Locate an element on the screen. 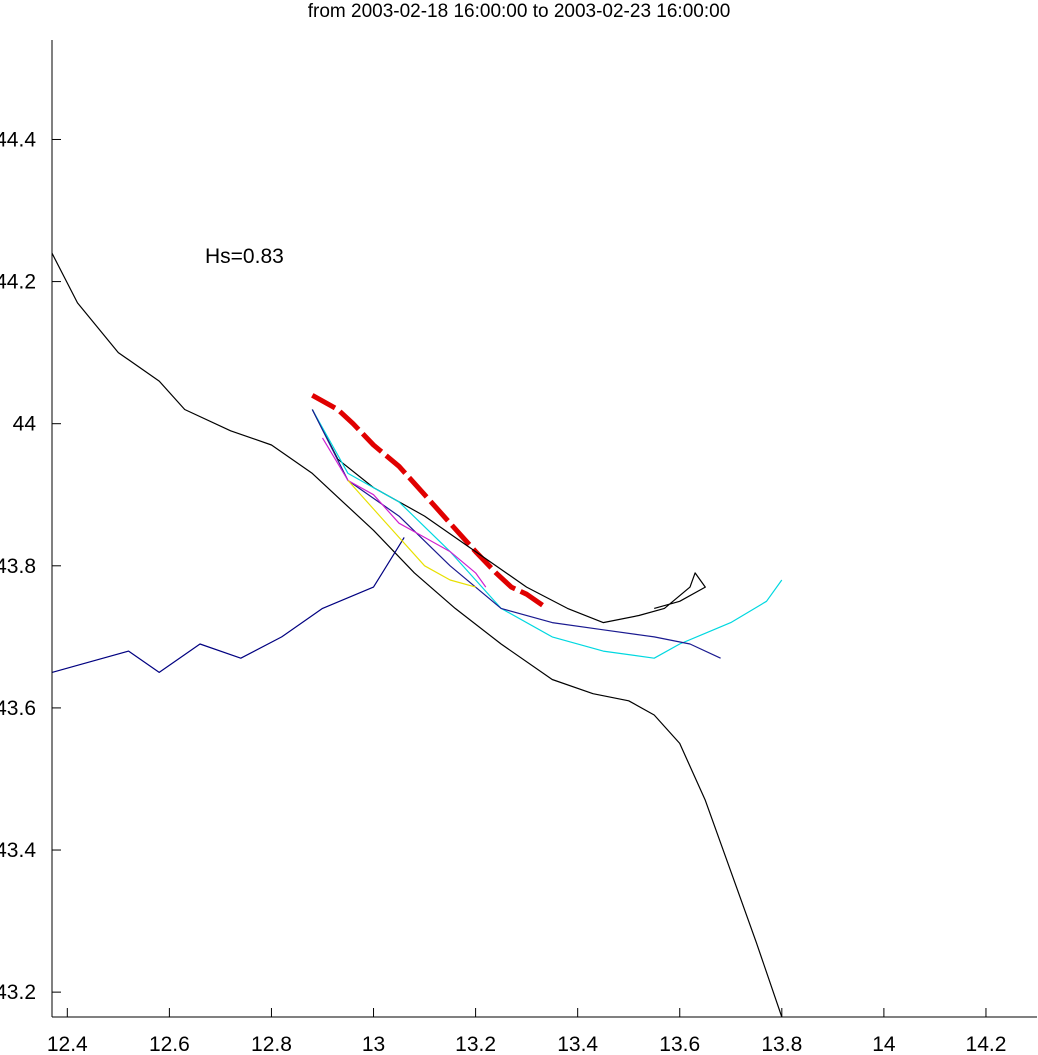  river-line is located at coordinates (228, 604).